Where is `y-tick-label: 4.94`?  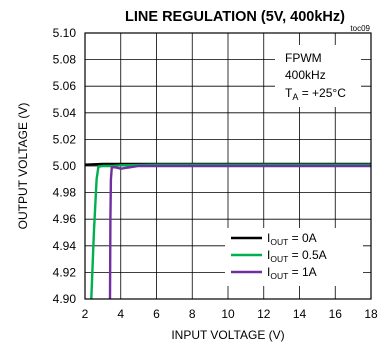 y-tick-label: 4.94 is located at coordinates (65, 246).